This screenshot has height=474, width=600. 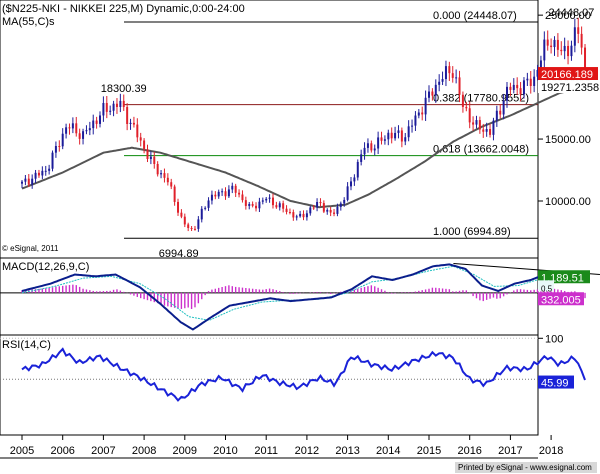 I want to click on macd-last-tag: 1.189.51, so click(x=564, y=277).